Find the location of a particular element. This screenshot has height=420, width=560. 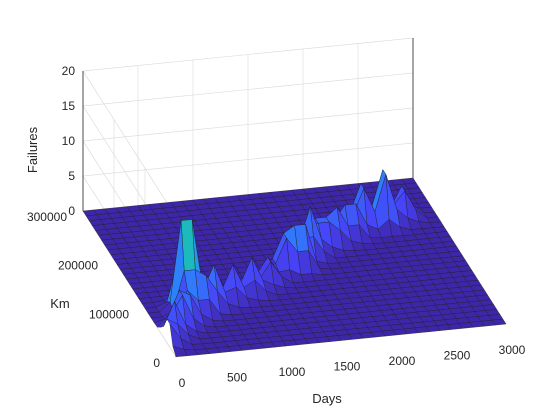

z-tick-label: 5 is located at coordinates (71, 176).